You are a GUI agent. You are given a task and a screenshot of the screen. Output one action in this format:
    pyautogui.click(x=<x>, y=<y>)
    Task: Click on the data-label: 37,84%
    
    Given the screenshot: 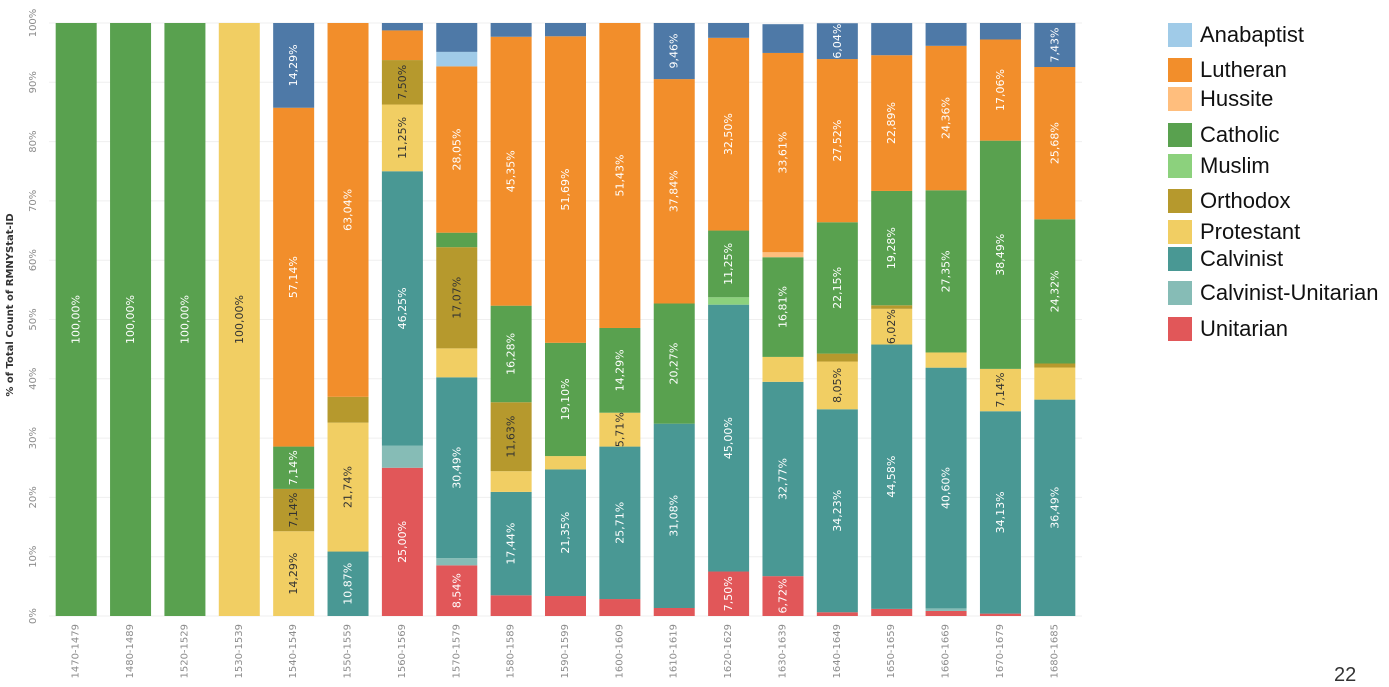 What is the action you would take?
    pyautogui.click(x=674, y=191)
    